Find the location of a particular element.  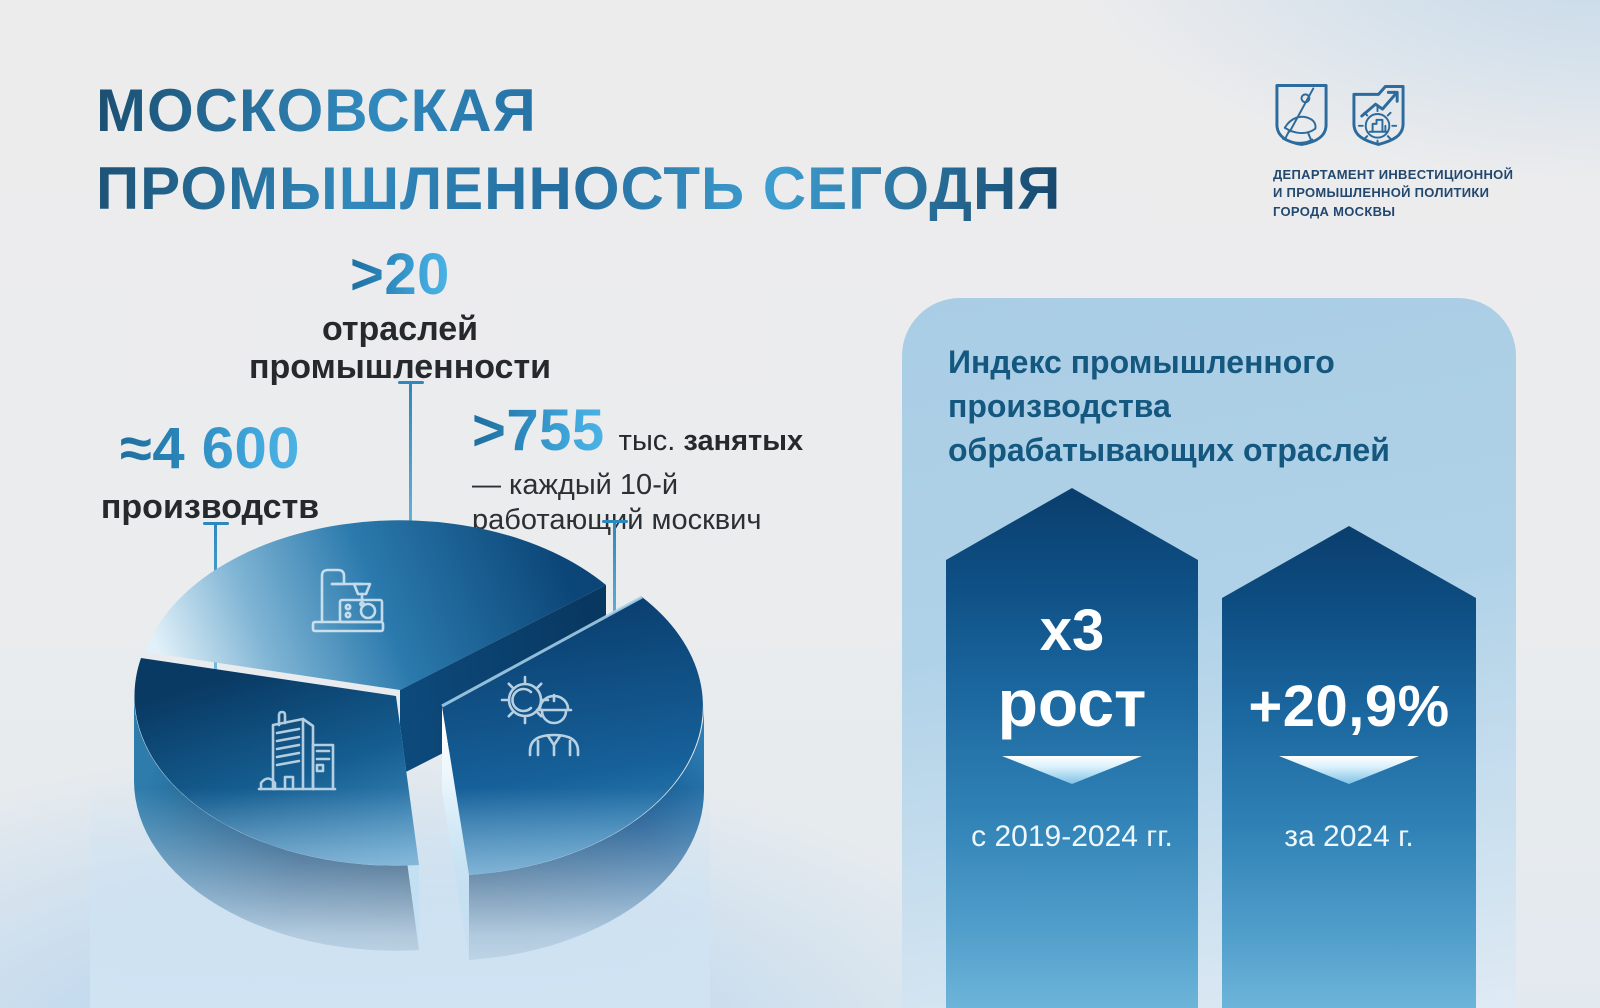

index-column-2019-2024: x3 рост с 2019-2024 гг. is located at coordinates (1072, 748).